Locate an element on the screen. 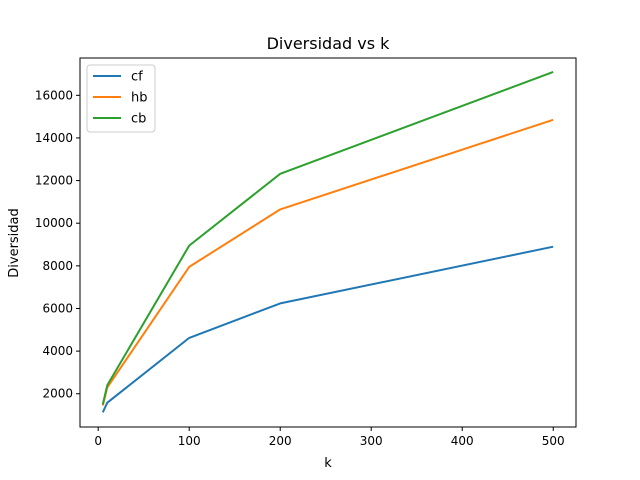  y-tick-label: 8000 is located at coordinates (57, 266).